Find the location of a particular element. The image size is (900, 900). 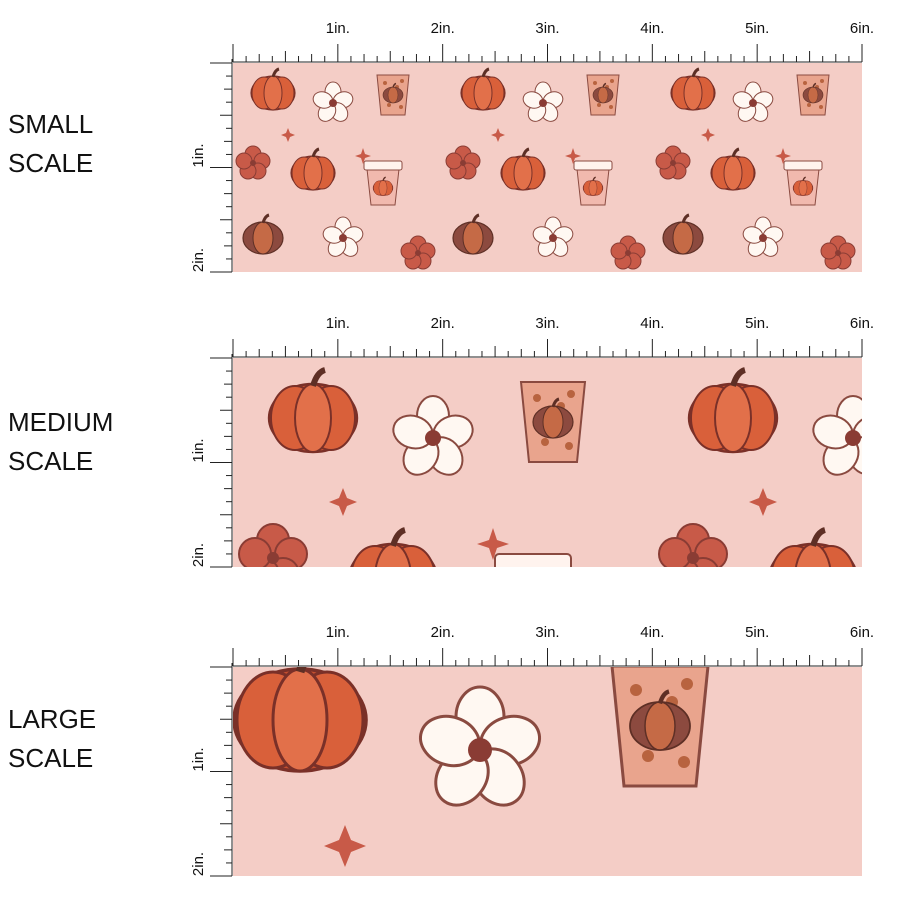

scale-label: SMALL is located at coordinates (50, 124).